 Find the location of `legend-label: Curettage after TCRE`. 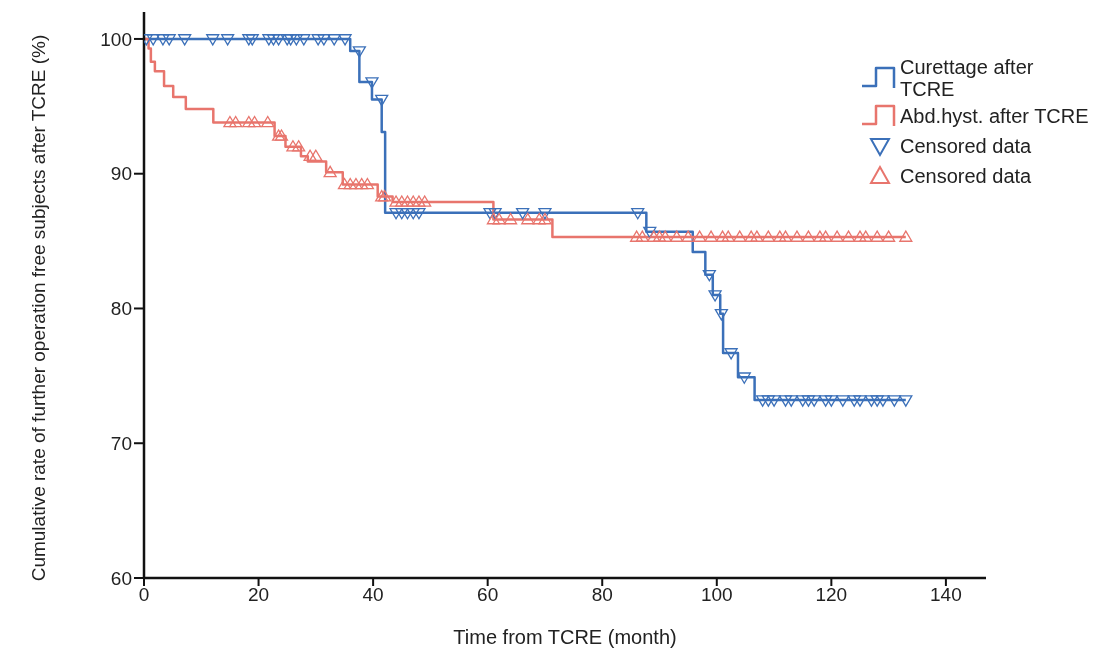

legend-label: Curettage after TCRE is located at coordinates (967, 78).